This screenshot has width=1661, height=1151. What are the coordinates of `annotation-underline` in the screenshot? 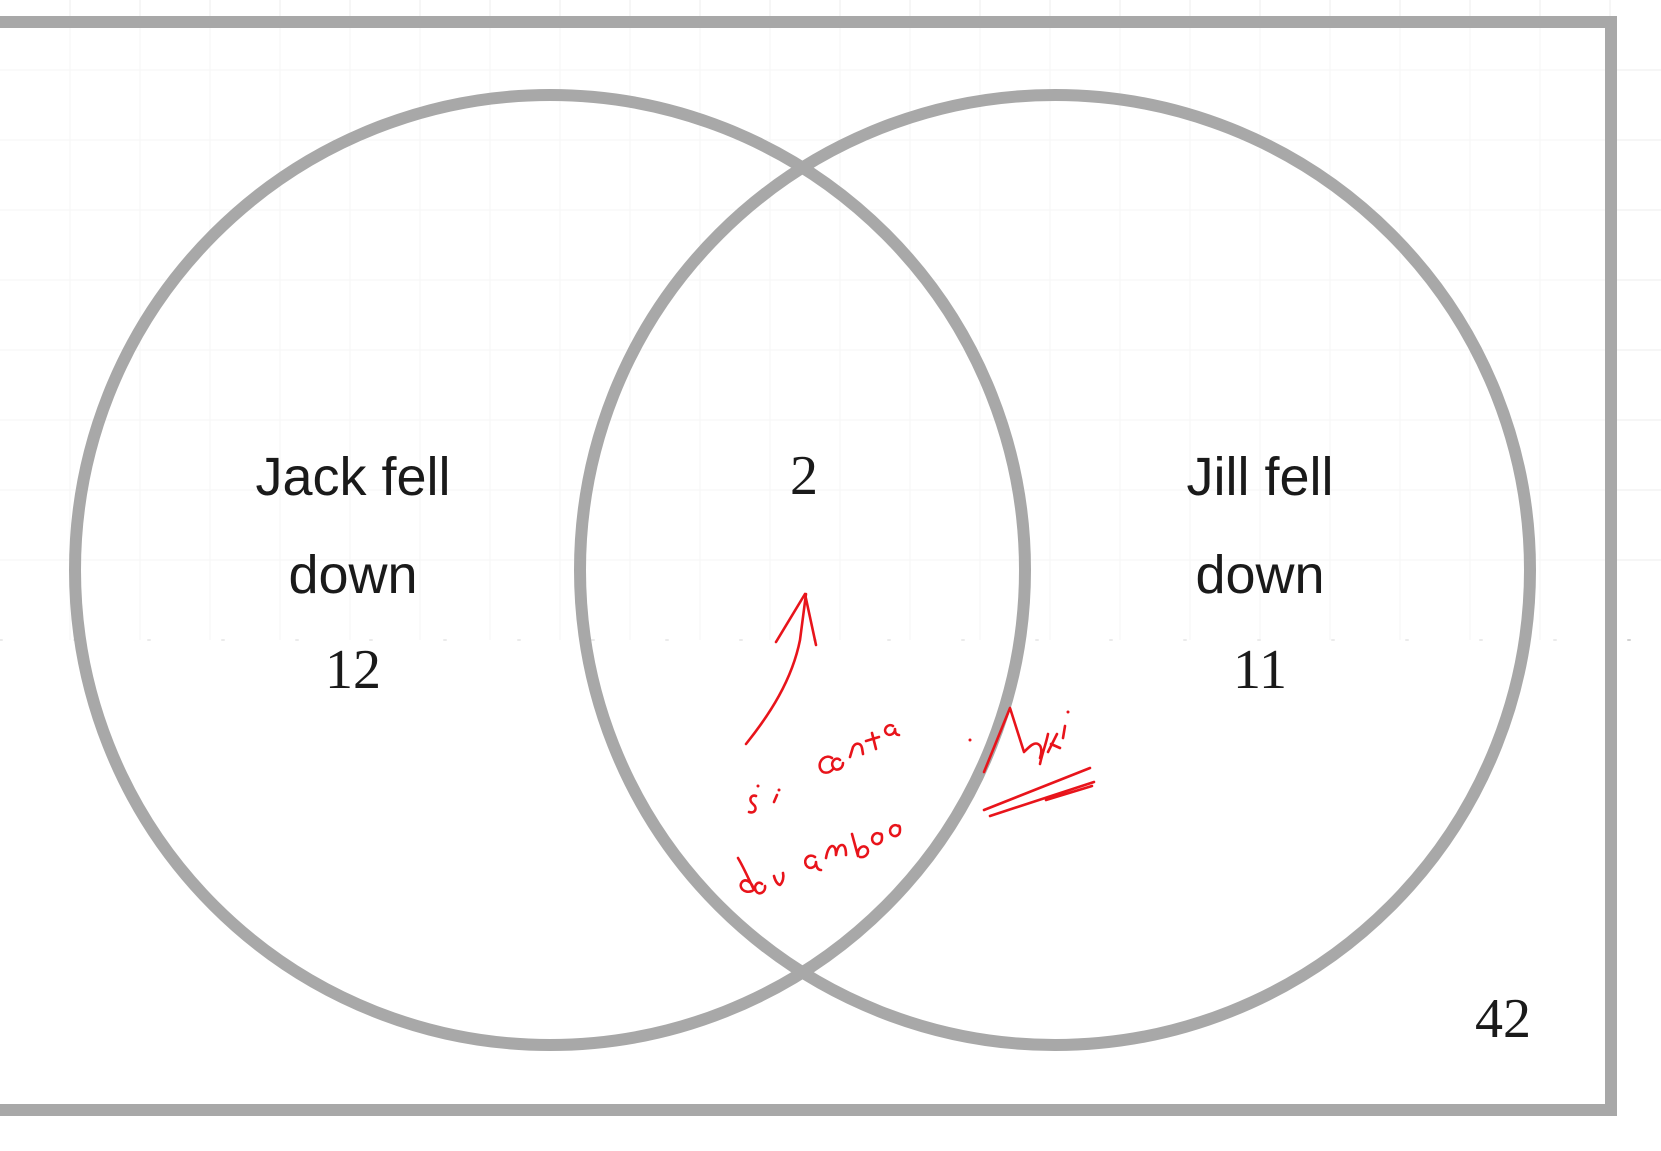 It's located at (1039, 792).